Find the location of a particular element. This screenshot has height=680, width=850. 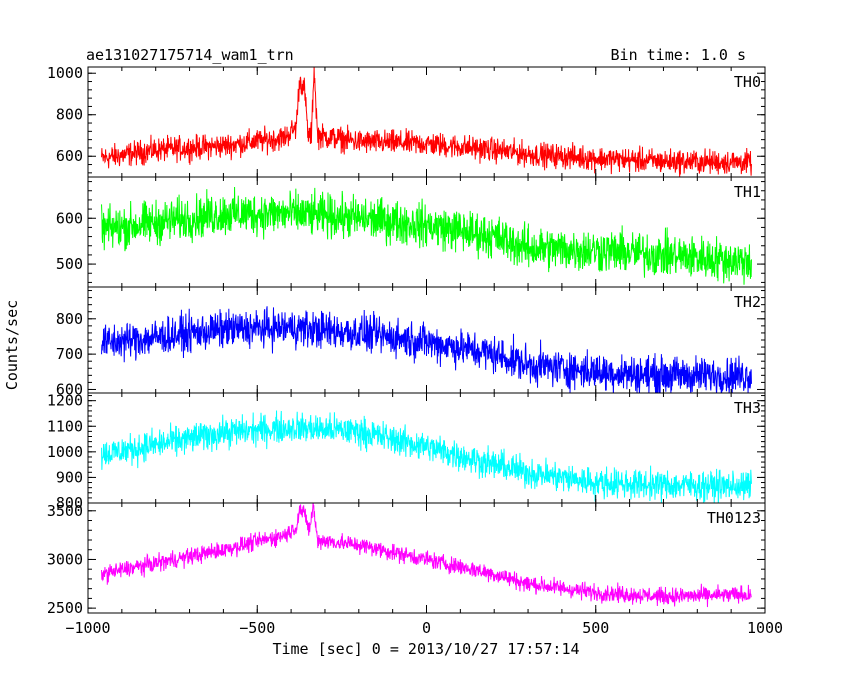

x-tick-label: −500 is located at coordinates (257, 628).